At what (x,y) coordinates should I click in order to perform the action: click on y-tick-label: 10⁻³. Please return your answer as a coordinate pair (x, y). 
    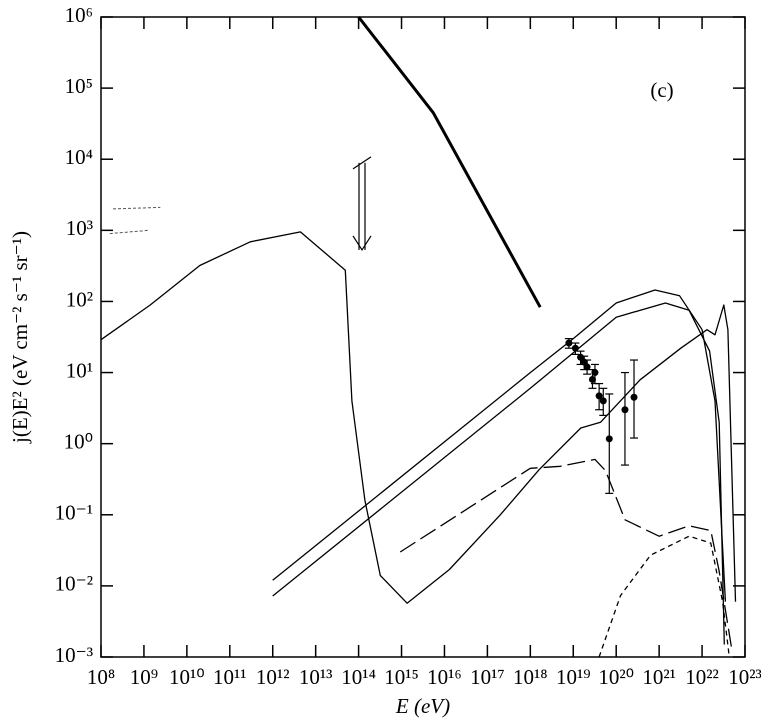
    Looking at the image, I should click on (74, 655).